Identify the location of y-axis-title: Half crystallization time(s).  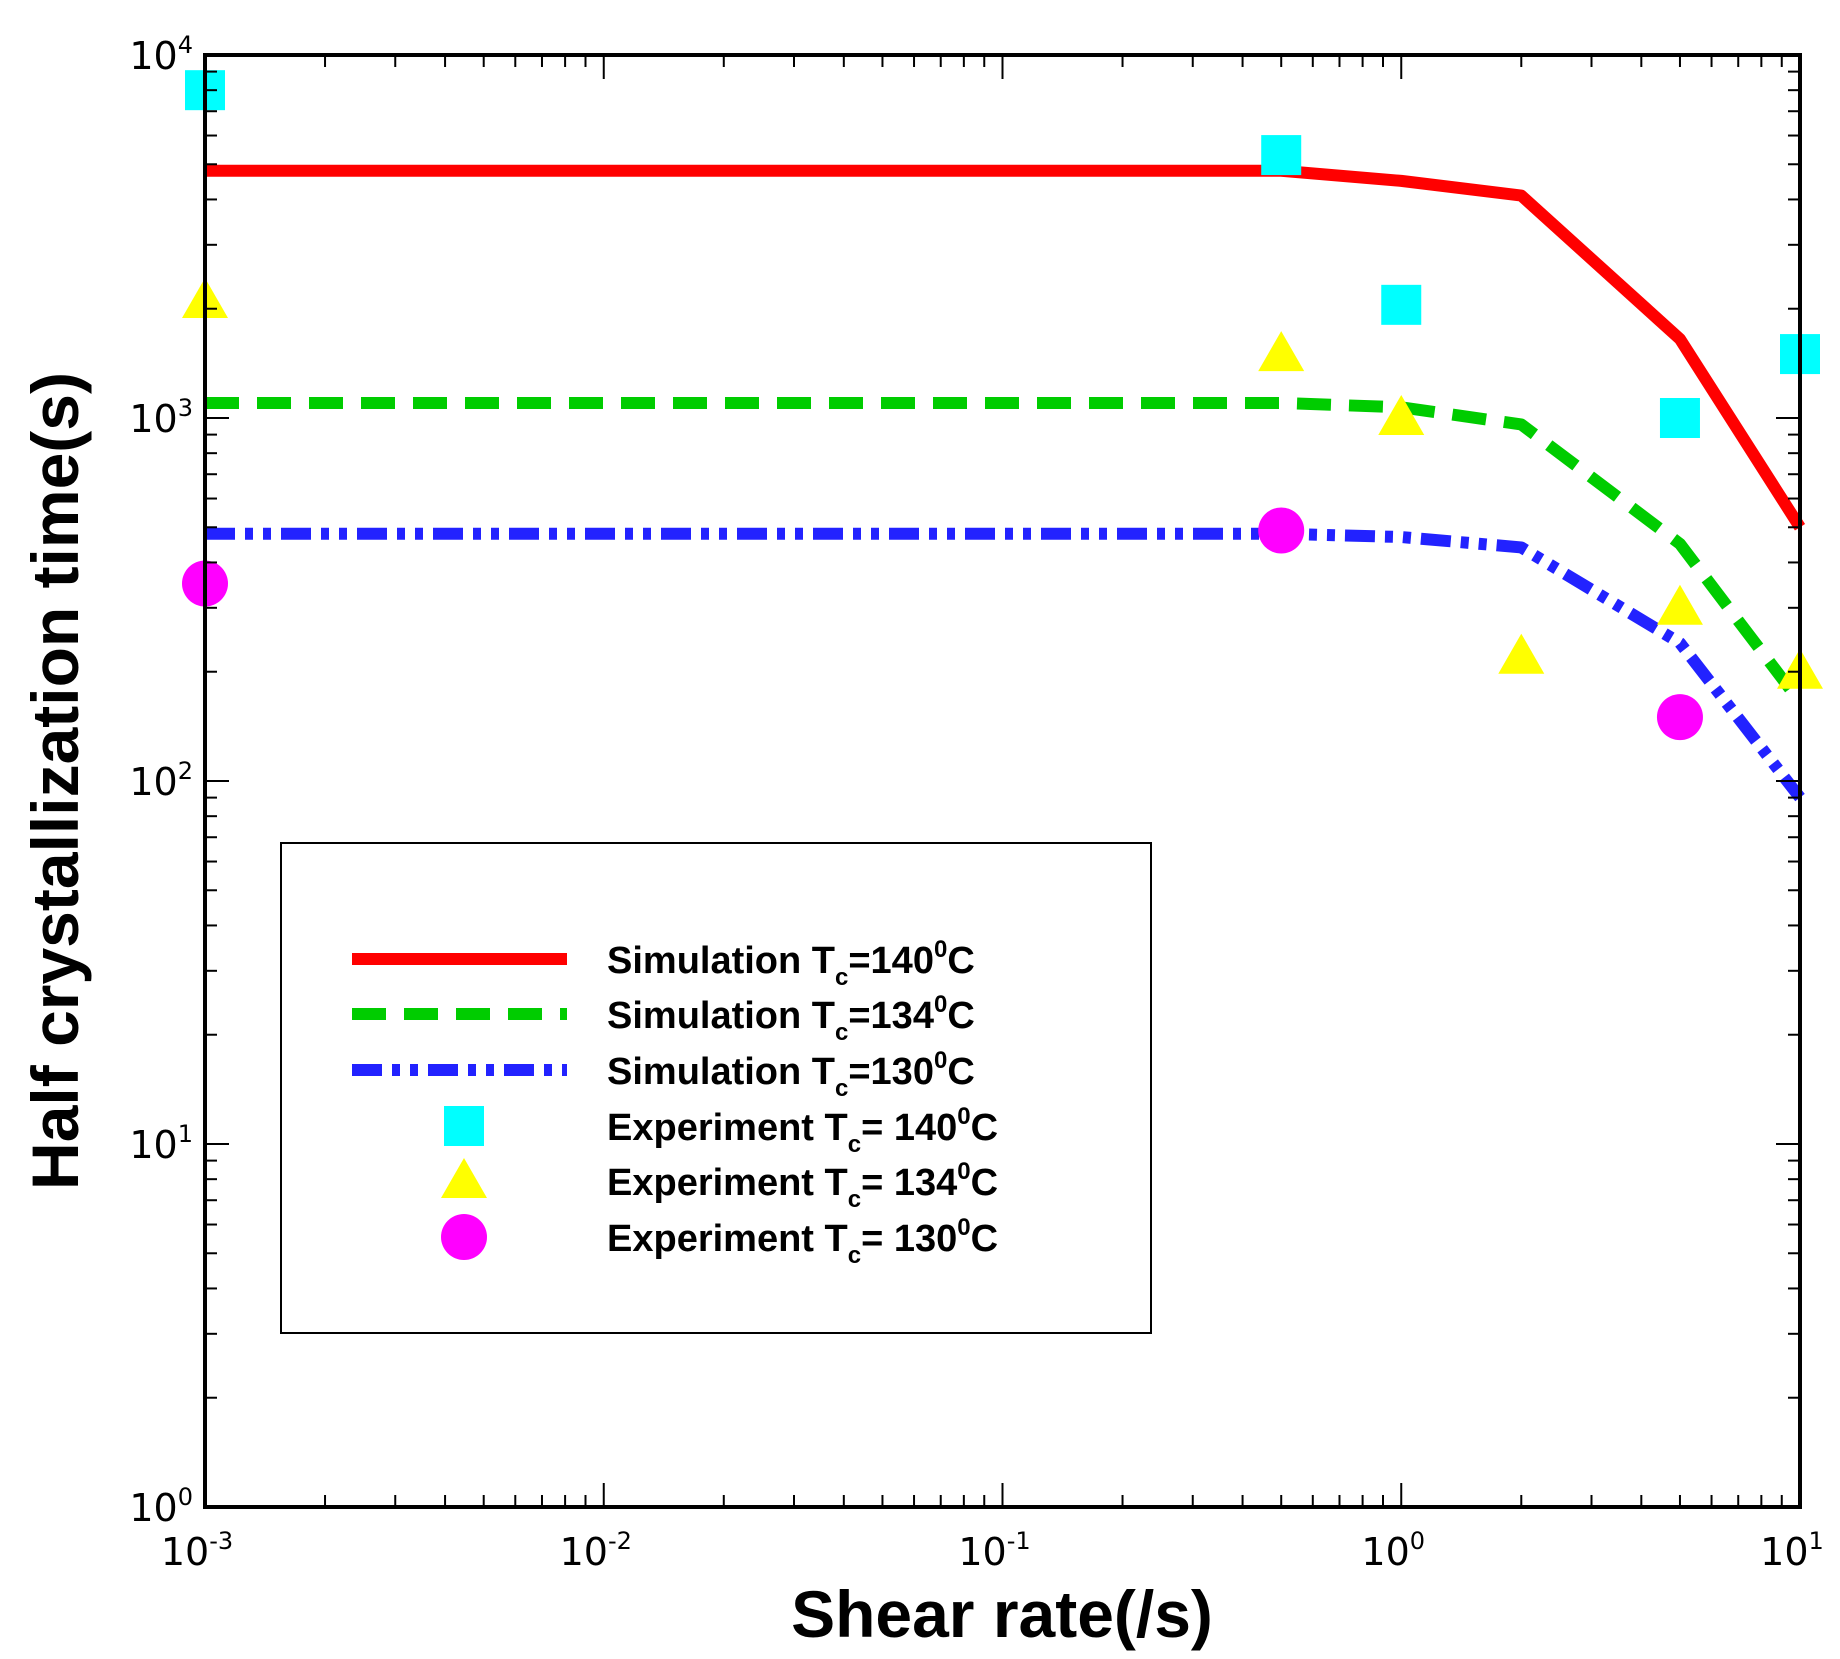
(55, 781).